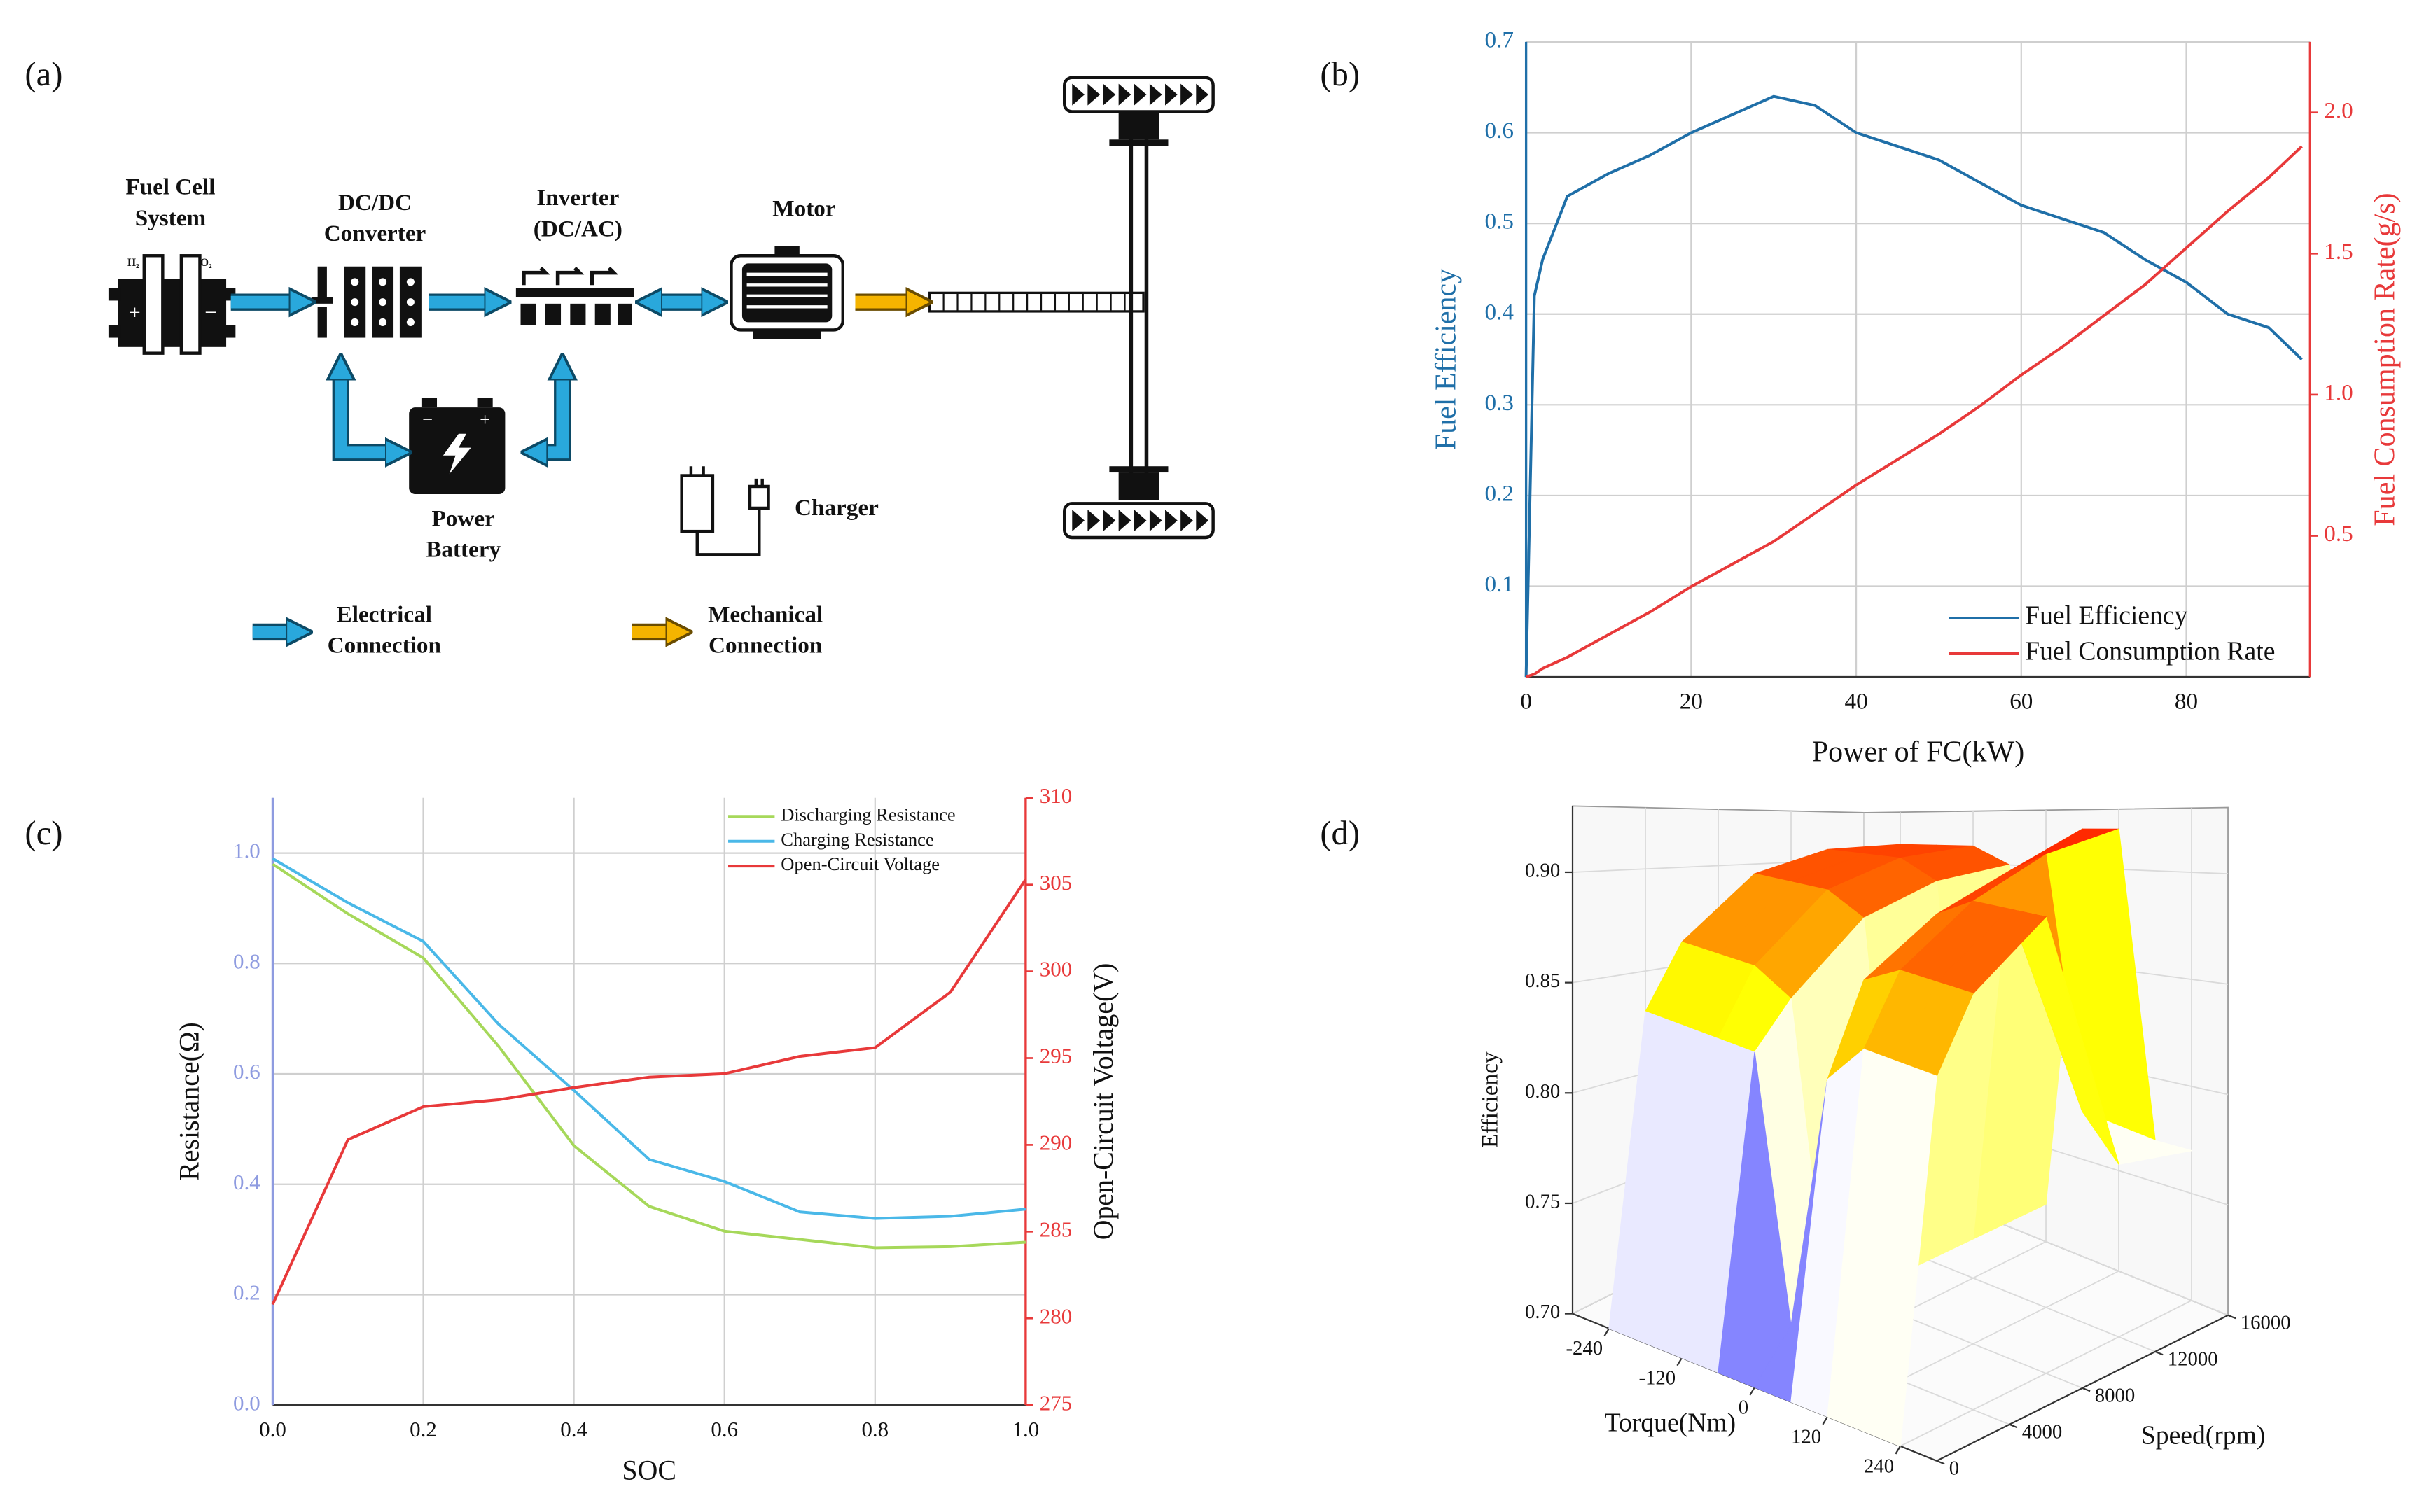  Describe the element at coordinates (1103, 1101) in the screenshot. I see `y2-axis-label: Open-Circuit Voltage(V)` at that location.